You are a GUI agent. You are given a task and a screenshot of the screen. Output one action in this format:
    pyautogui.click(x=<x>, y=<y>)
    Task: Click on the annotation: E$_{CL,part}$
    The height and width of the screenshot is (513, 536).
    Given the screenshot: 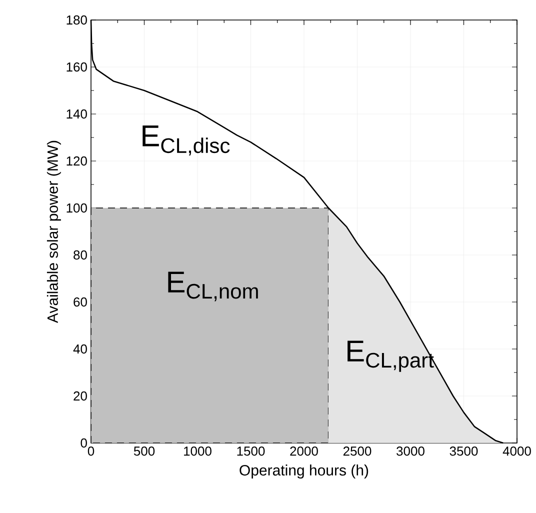 What is the action you would take?
    pyautogui.click(x=391, y=356)
    